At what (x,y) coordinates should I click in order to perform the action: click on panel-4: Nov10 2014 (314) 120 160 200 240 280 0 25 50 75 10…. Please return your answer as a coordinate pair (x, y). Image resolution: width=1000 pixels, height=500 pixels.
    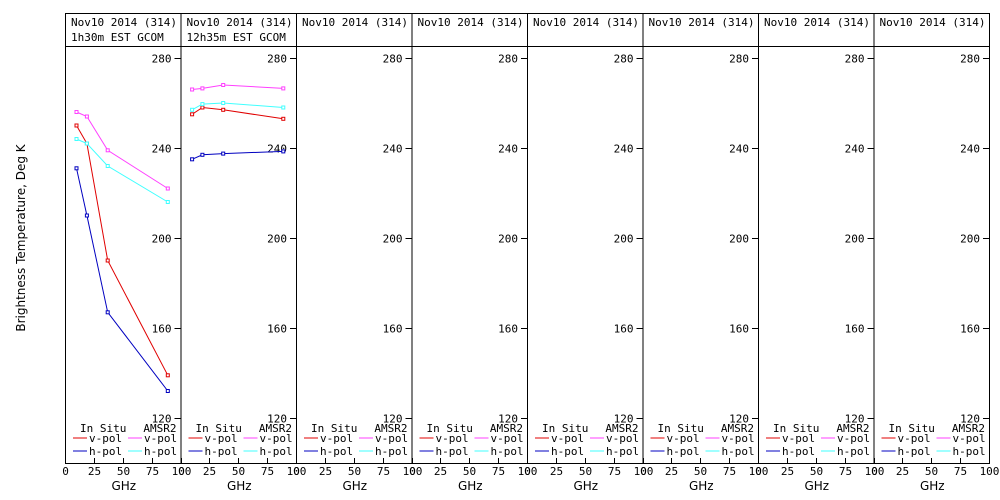
    Looking at the image, I should click on (473, 253).